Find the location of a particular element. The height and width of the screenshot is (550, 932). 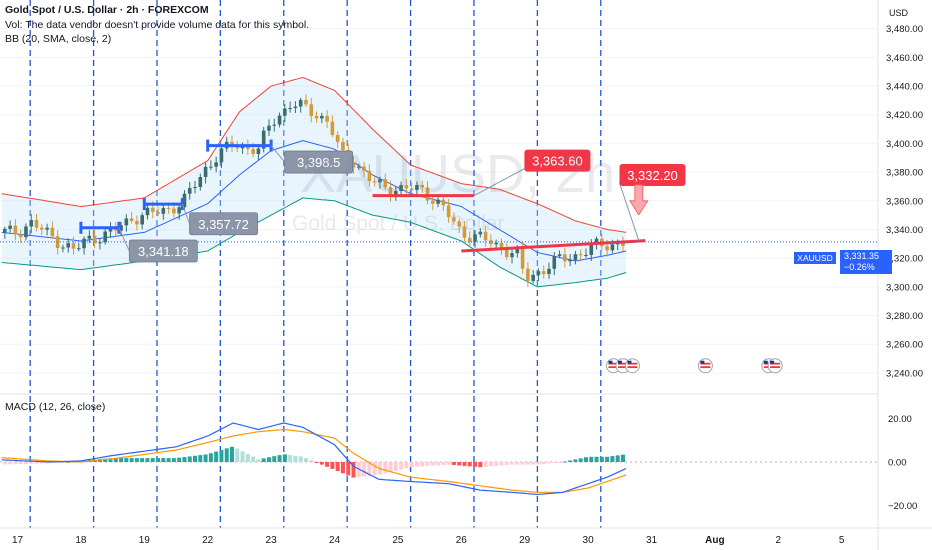

economic-events is located at coordinates (694, 366).